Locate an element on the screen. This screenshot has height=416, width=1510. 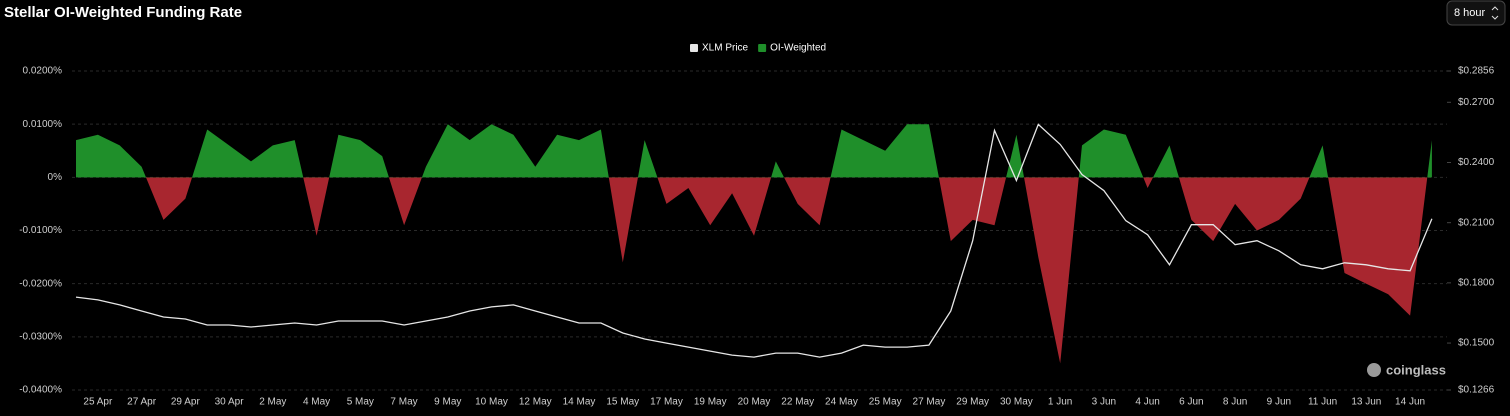
x-tick-label: 9 Jun is located at coordinates (1279, 402).